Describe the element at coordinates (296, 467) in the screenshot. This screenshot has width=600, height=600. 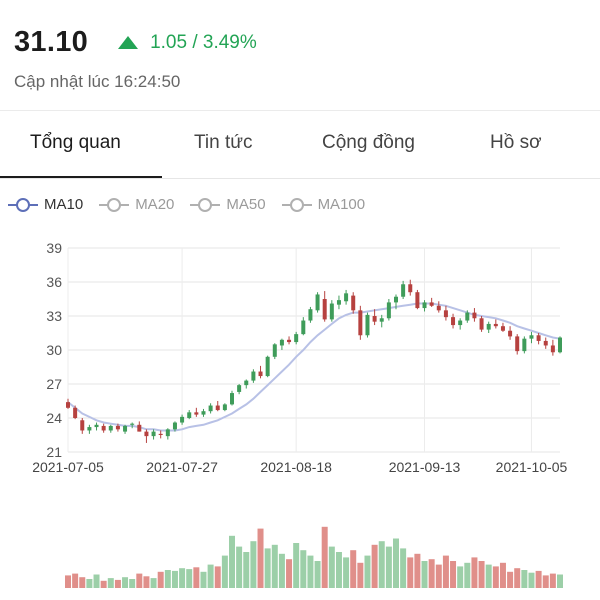
I see `x-tick-label: 2021-08-18` at that location.